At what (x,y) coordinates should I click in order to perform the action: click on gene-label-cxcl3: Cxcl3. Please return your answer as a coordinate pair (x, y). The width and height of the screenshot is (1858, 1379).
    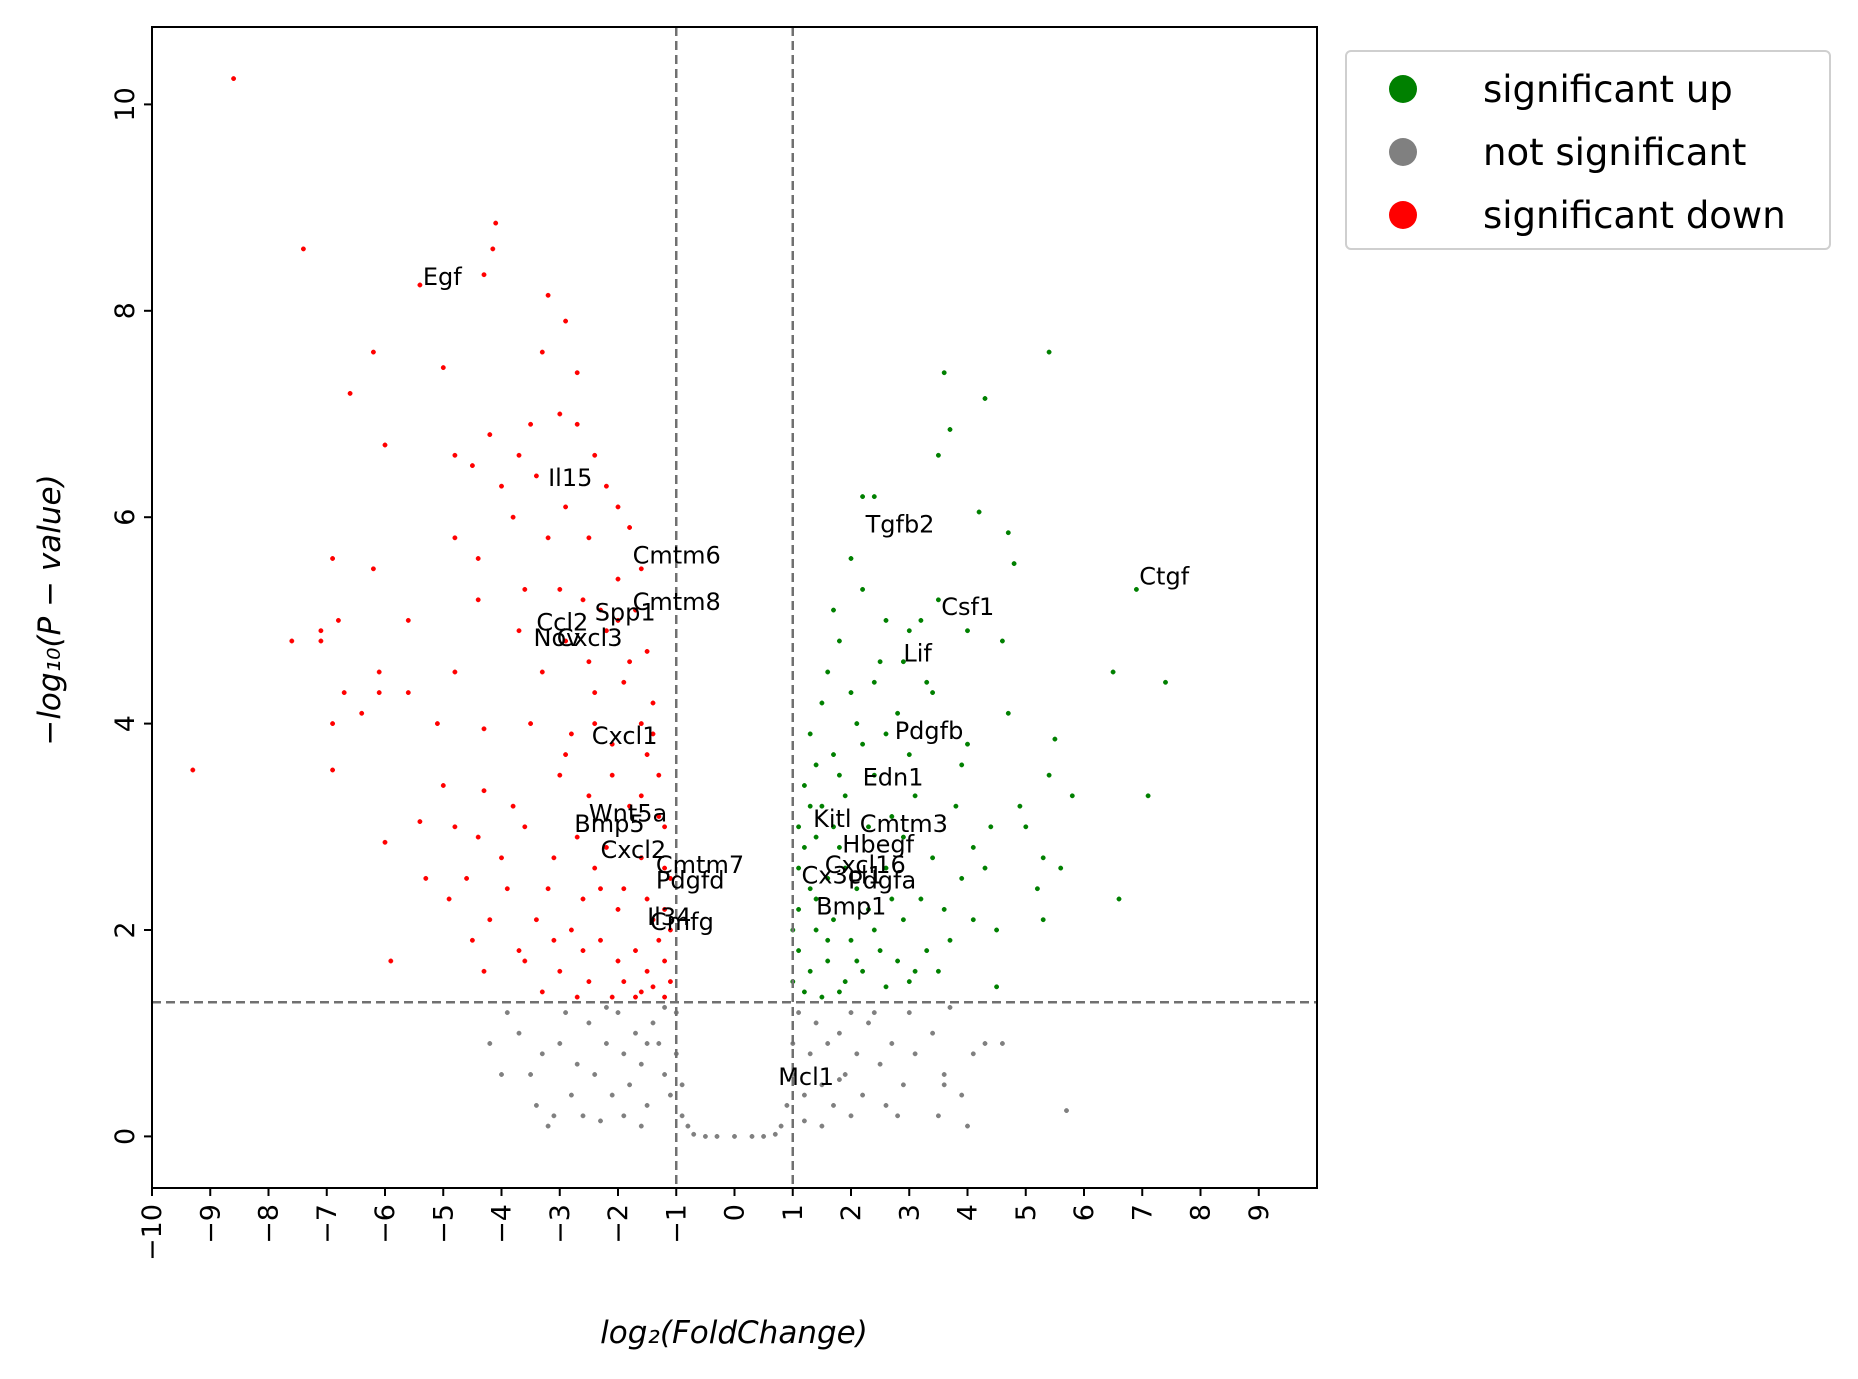
    Looking at the image, I should click on (590, 638).